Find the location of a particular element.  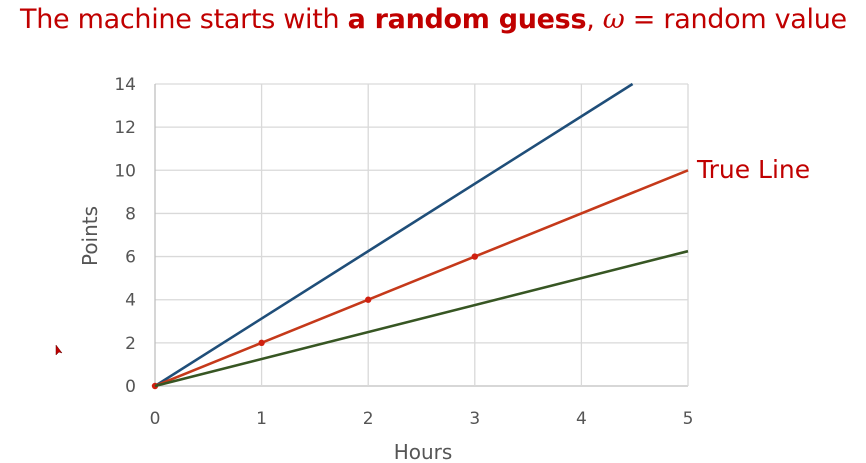

x-tick-label: 5 is located at coordinates (688, 419).